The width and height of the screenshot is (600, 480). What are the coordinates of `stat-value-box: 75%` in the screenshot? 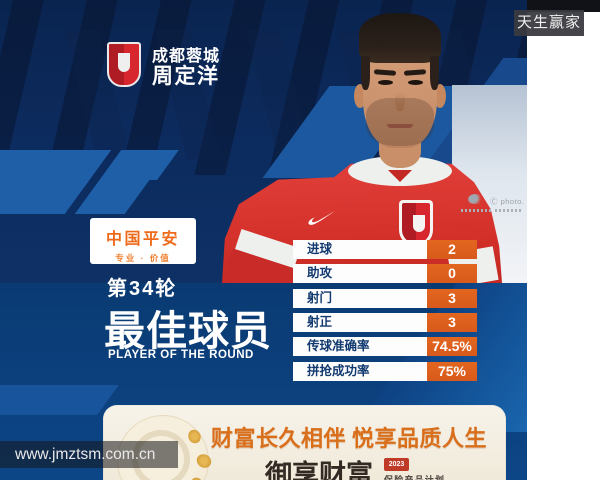 It's located at (452, 371).